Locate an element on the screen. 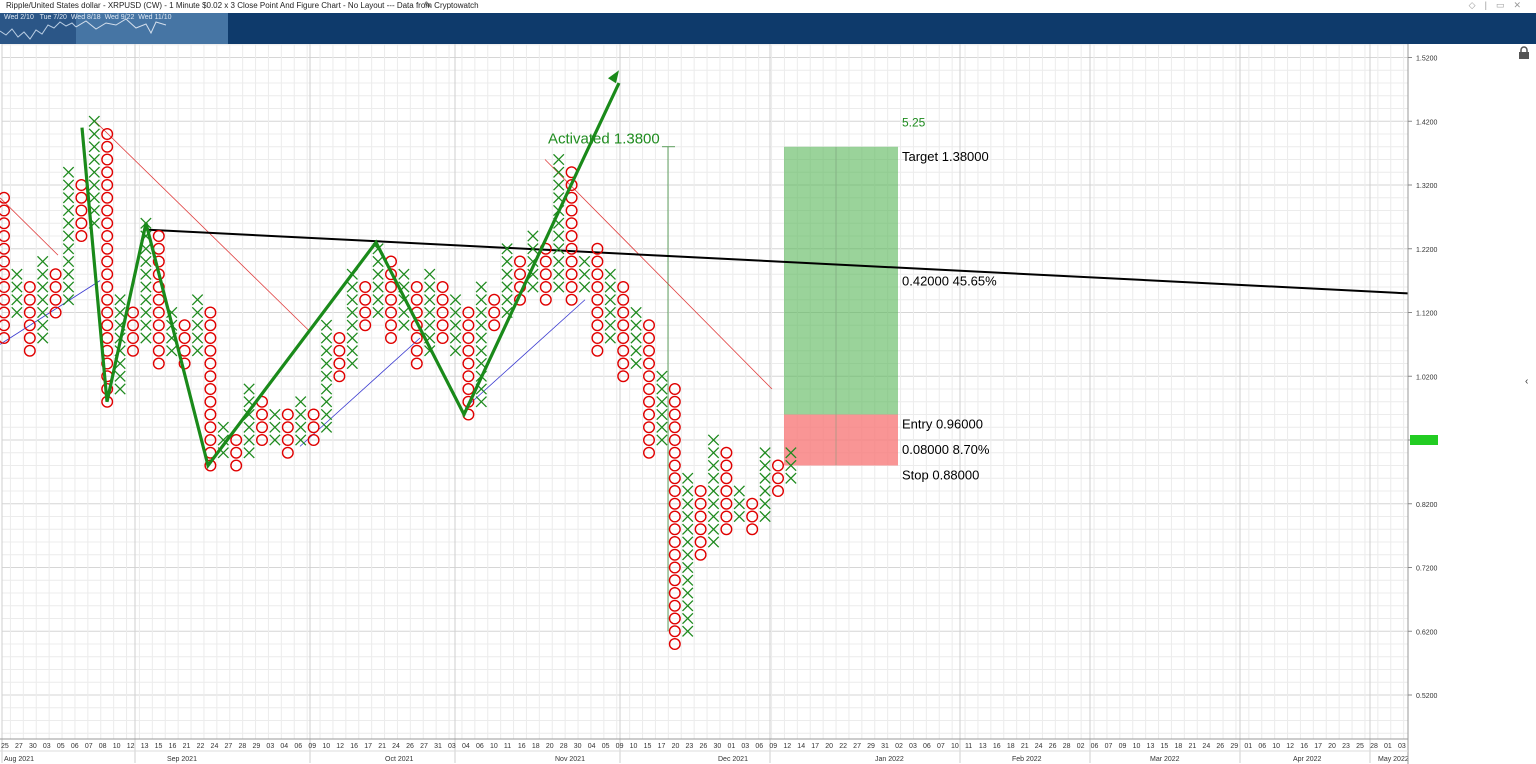 The image size is (1536, 764). navigator-window is located at coordinates (151, 28).